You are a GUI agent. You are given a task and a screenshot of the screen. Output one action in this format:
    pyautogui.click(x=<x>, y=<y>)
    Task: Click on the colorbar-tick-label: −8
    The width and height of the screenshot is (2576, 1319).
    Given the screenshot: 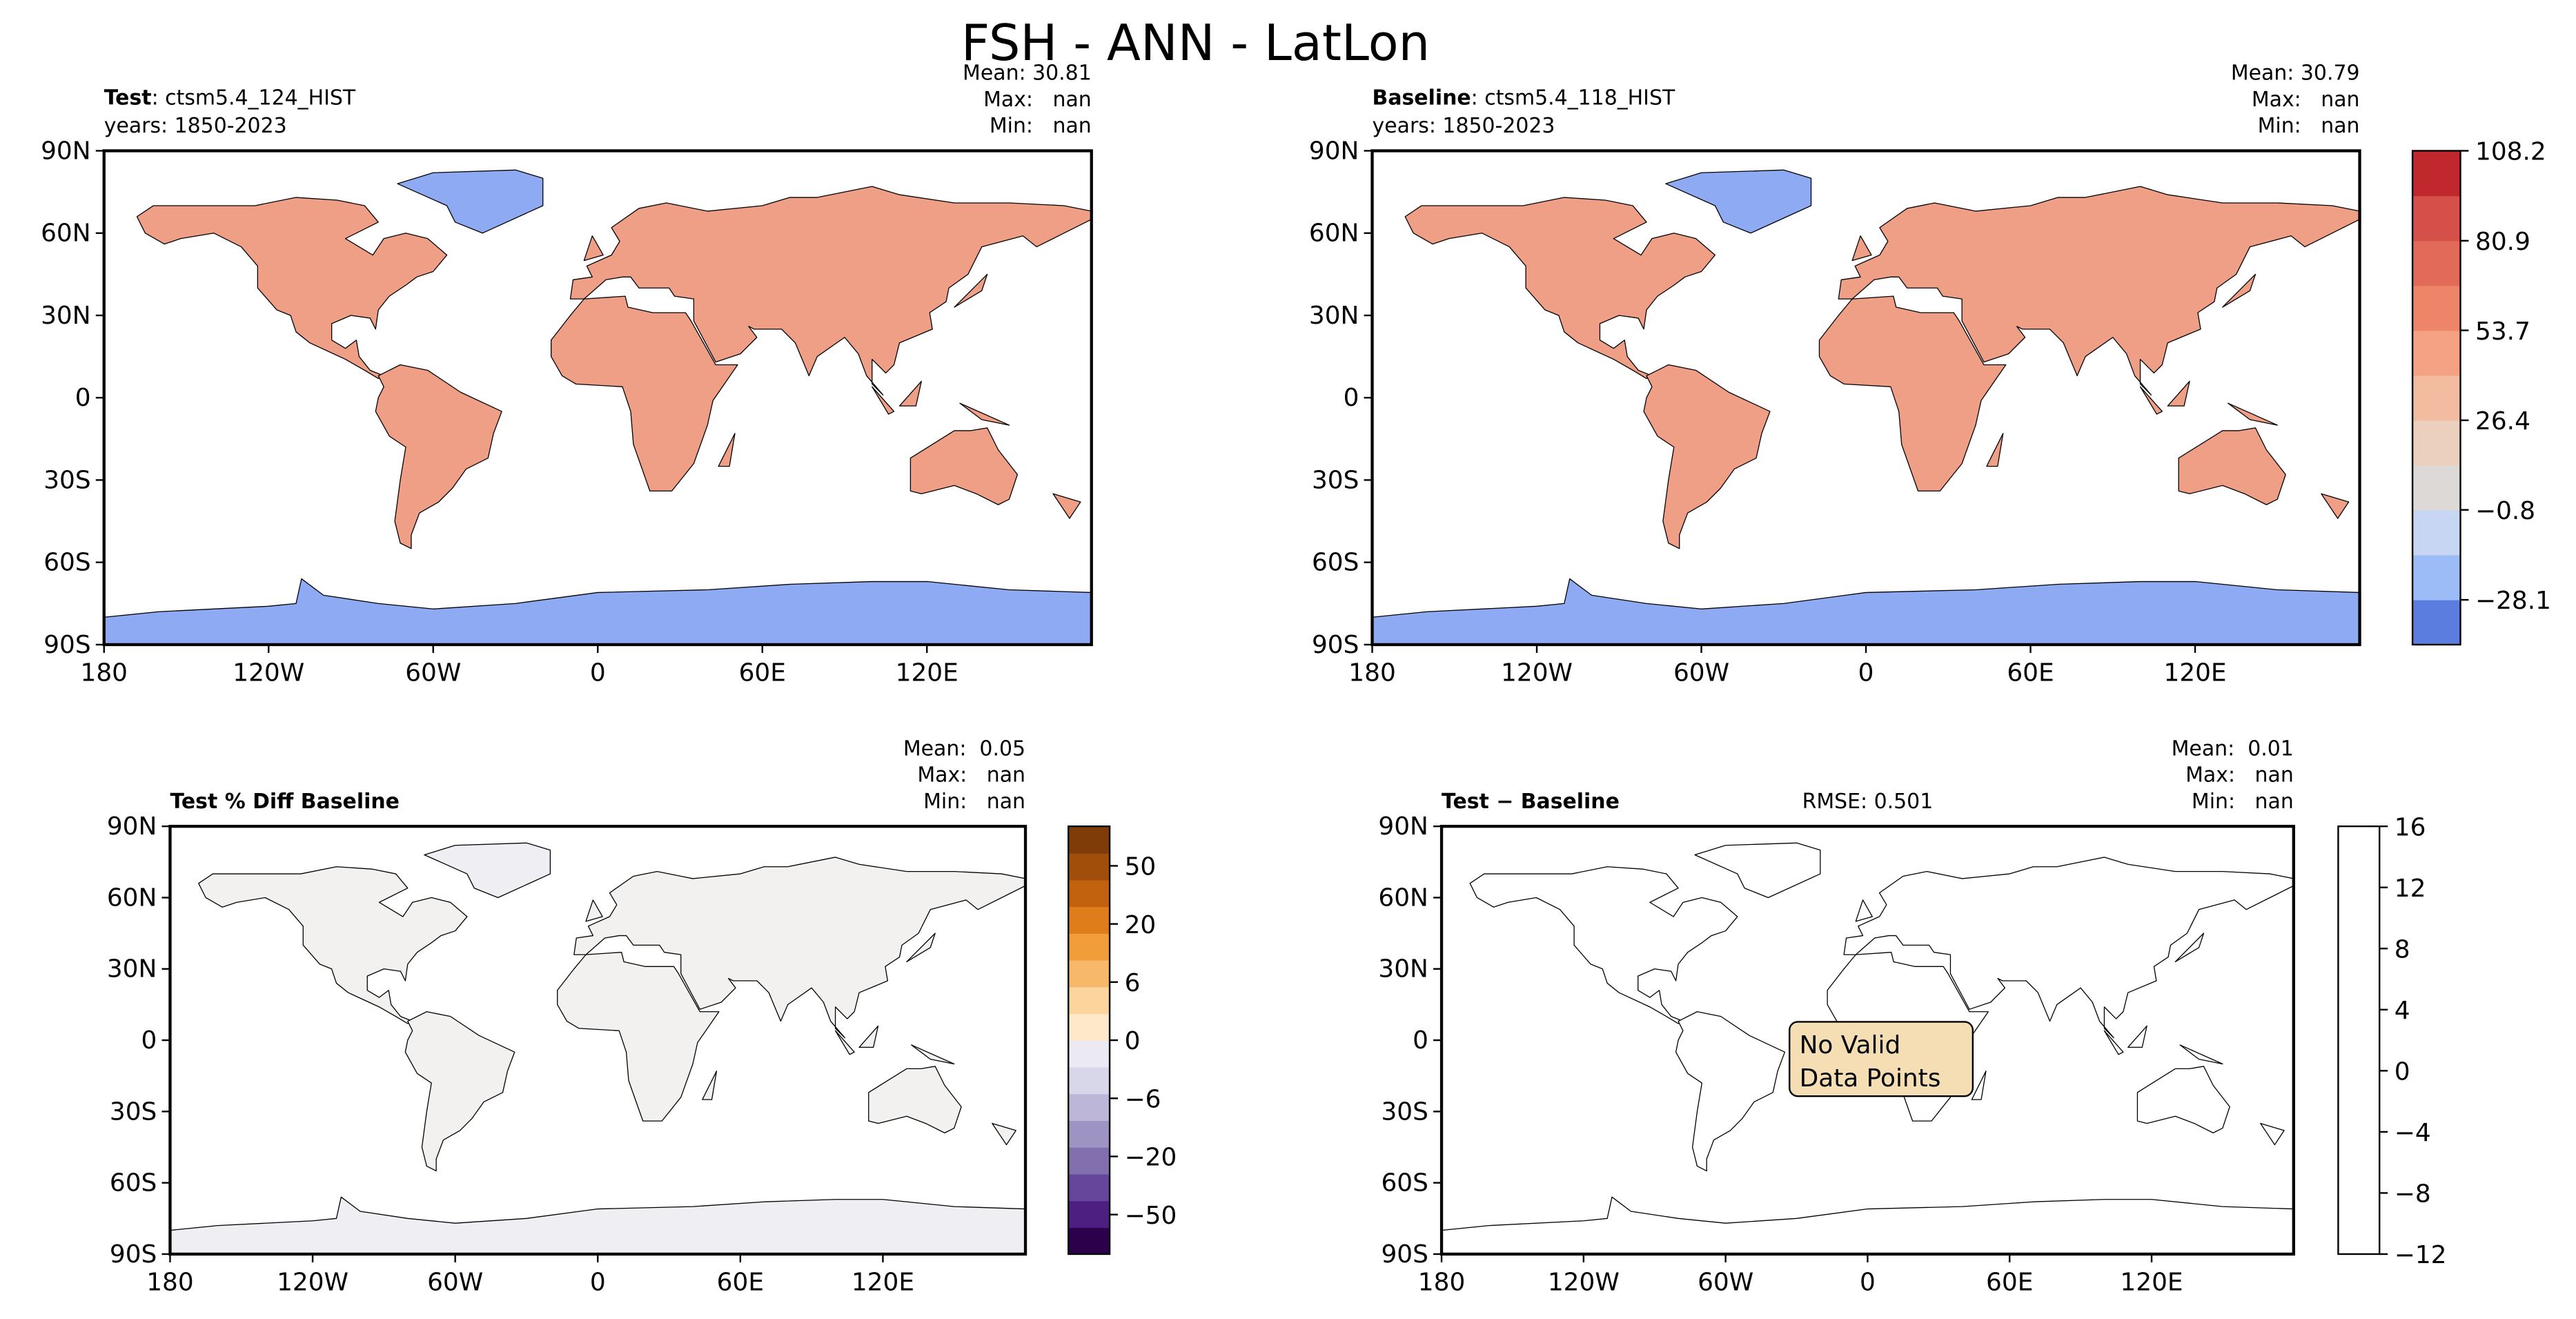 What is the action you would take?
    pyautogui.click(x=2413, y=1194)
    